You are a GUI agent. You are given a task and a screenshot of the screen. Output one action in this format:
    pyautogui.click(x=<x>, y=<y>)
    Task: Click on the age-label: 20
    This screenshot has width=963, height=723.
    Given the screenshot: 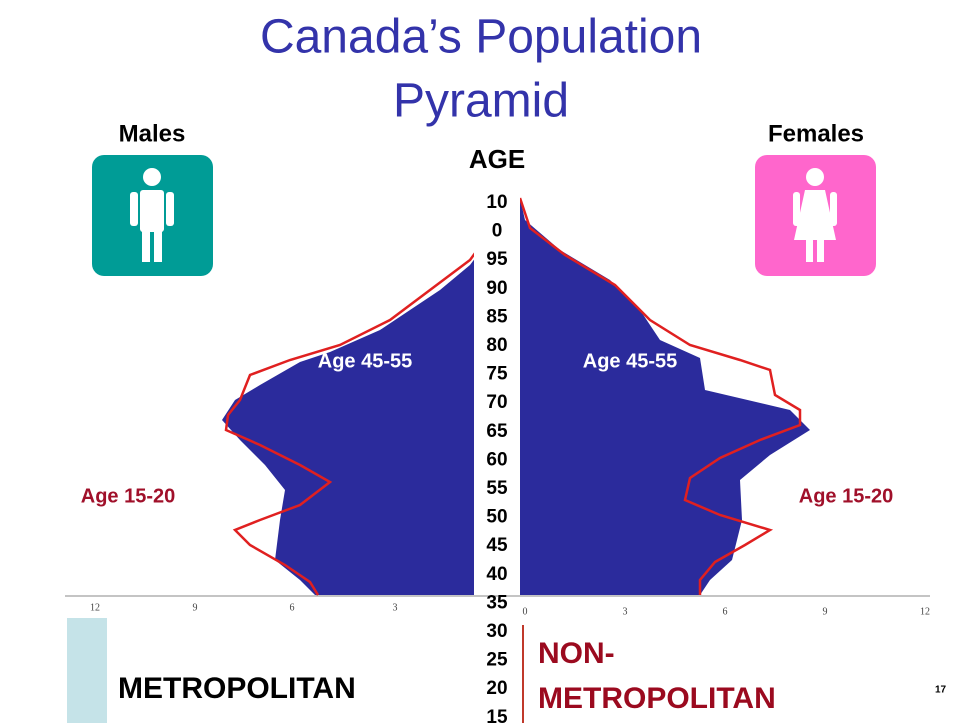 What is the action you would take?
    pyautogui.click(x=496, y=688)
    